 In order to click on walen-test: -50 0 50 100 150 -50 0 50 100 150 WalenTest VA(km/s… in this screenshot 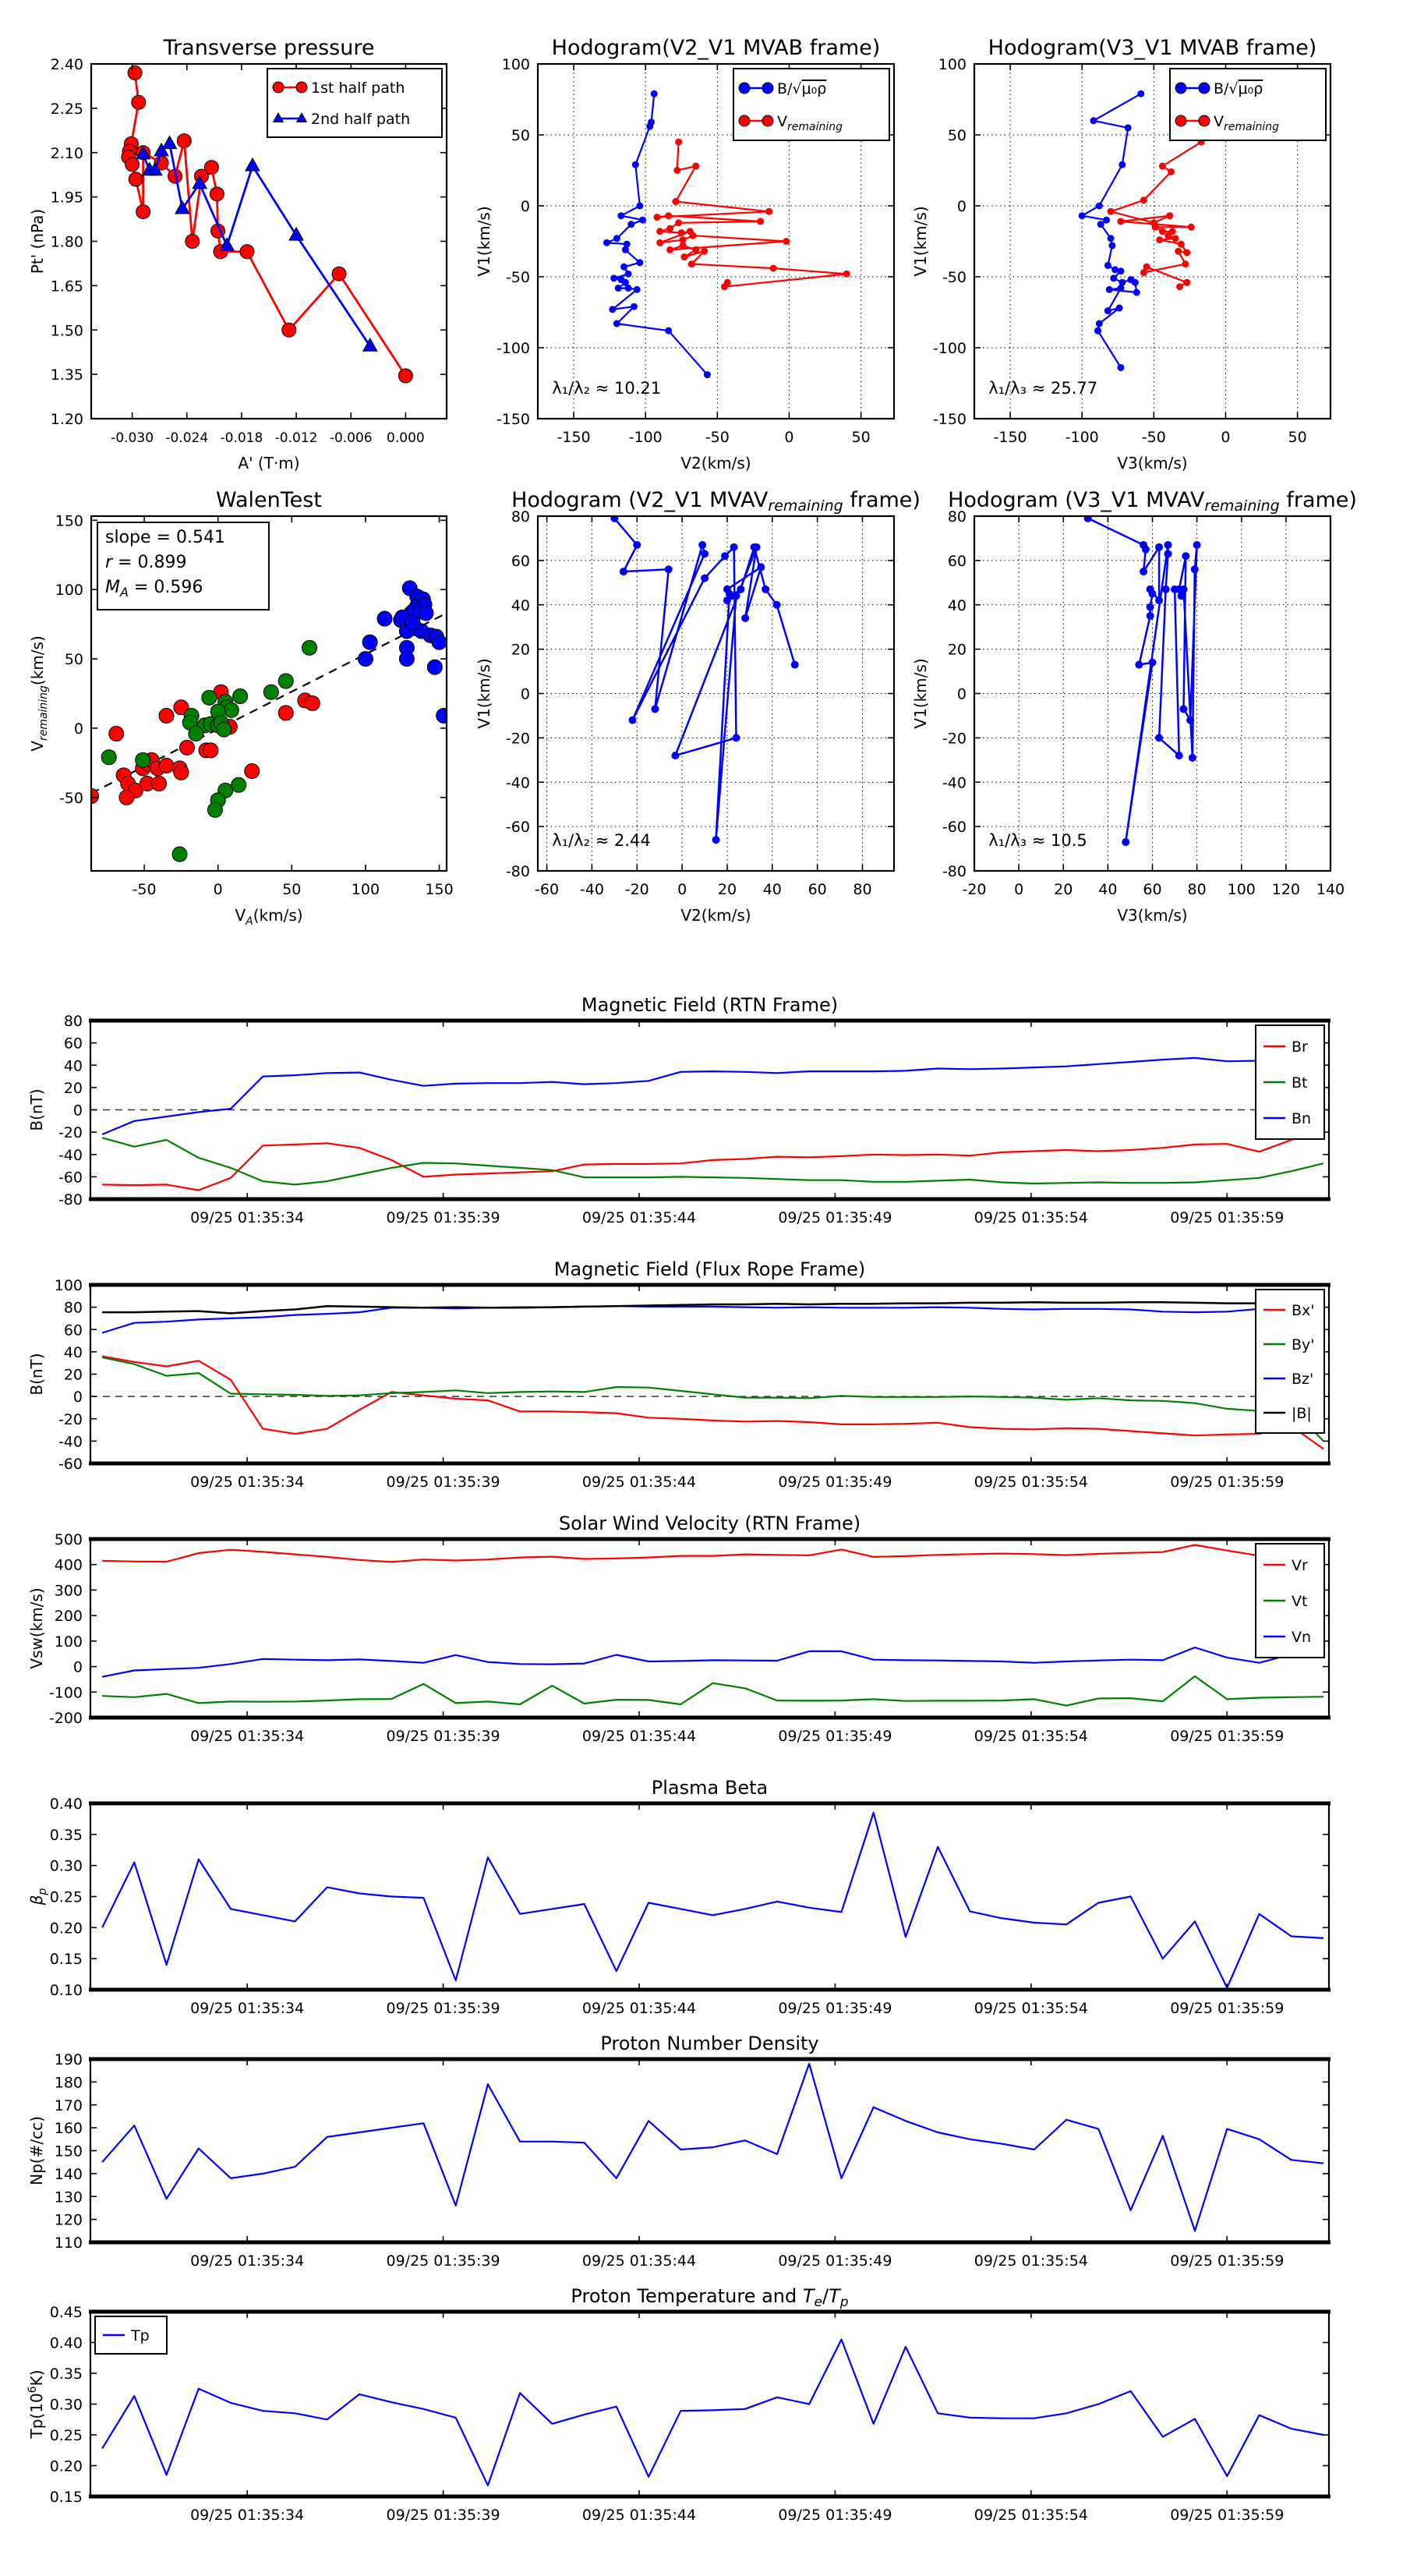, I will do `click(241, 708)`.